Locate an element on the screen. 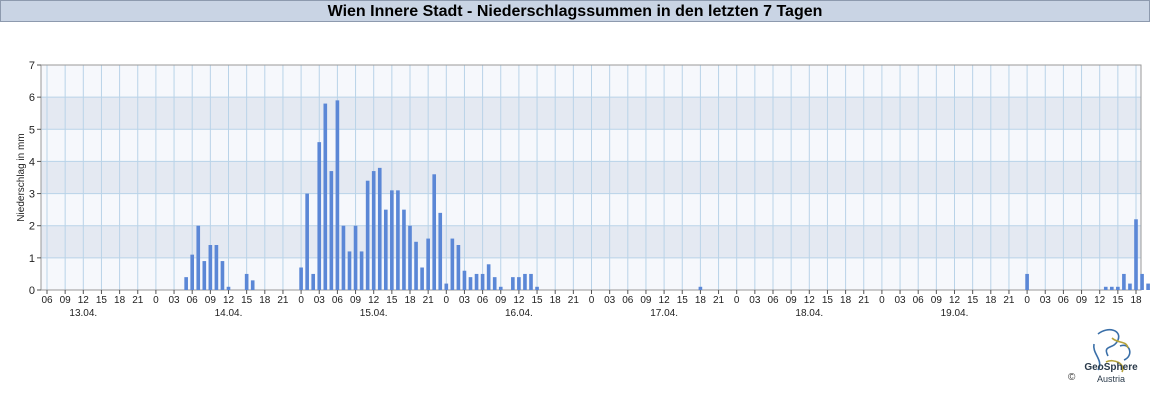  y-tick-label: 3 is located at coordinates (32, 195).